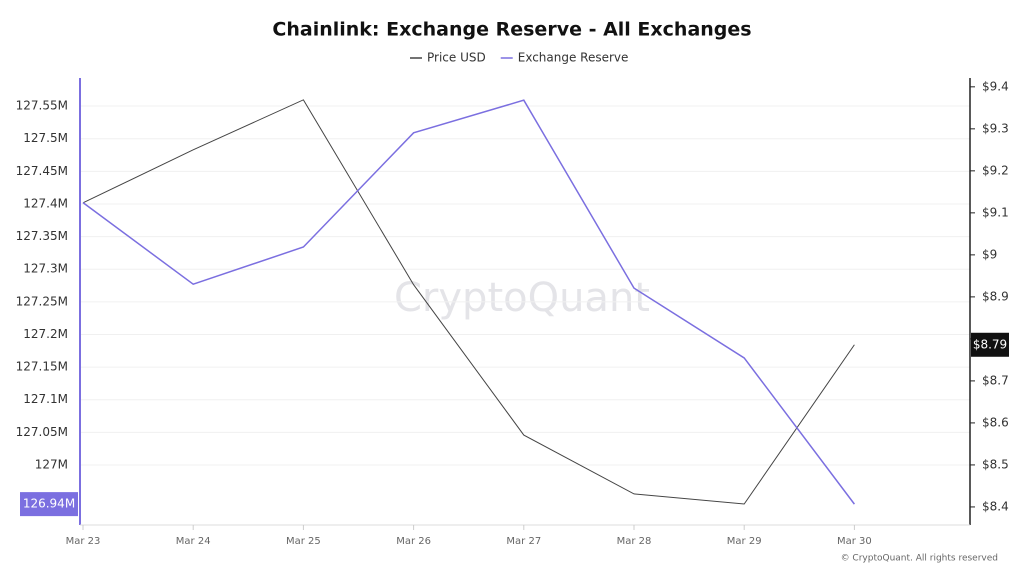 Image resolution: width=1024 pixels, height=576 pixels. What do you see at coordinates (42, 236) in the screenshot?
I see `y-tick-label: 127.35M` at bounding box center [42, 236].